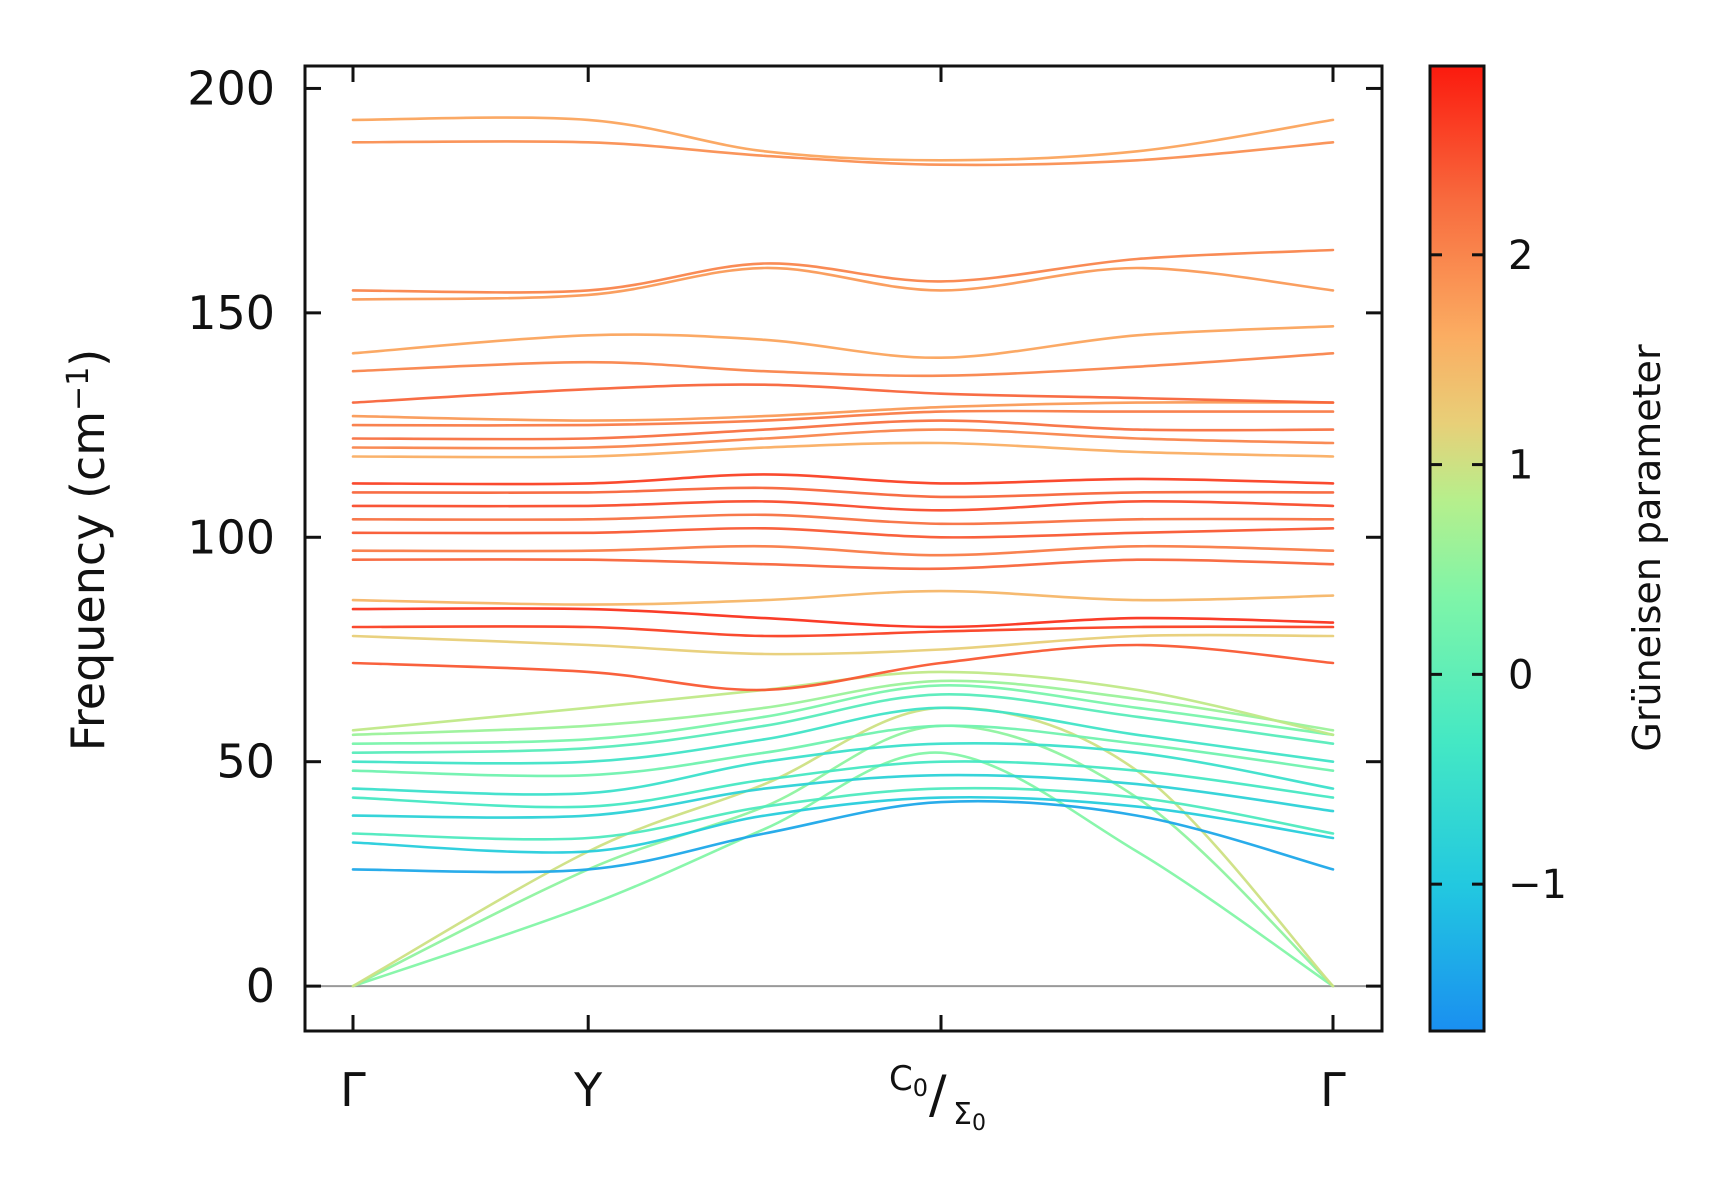 The image size is (1727, 1185). I want to click on colorbar-title: Grüneisen parameter, so click(1647, 548).